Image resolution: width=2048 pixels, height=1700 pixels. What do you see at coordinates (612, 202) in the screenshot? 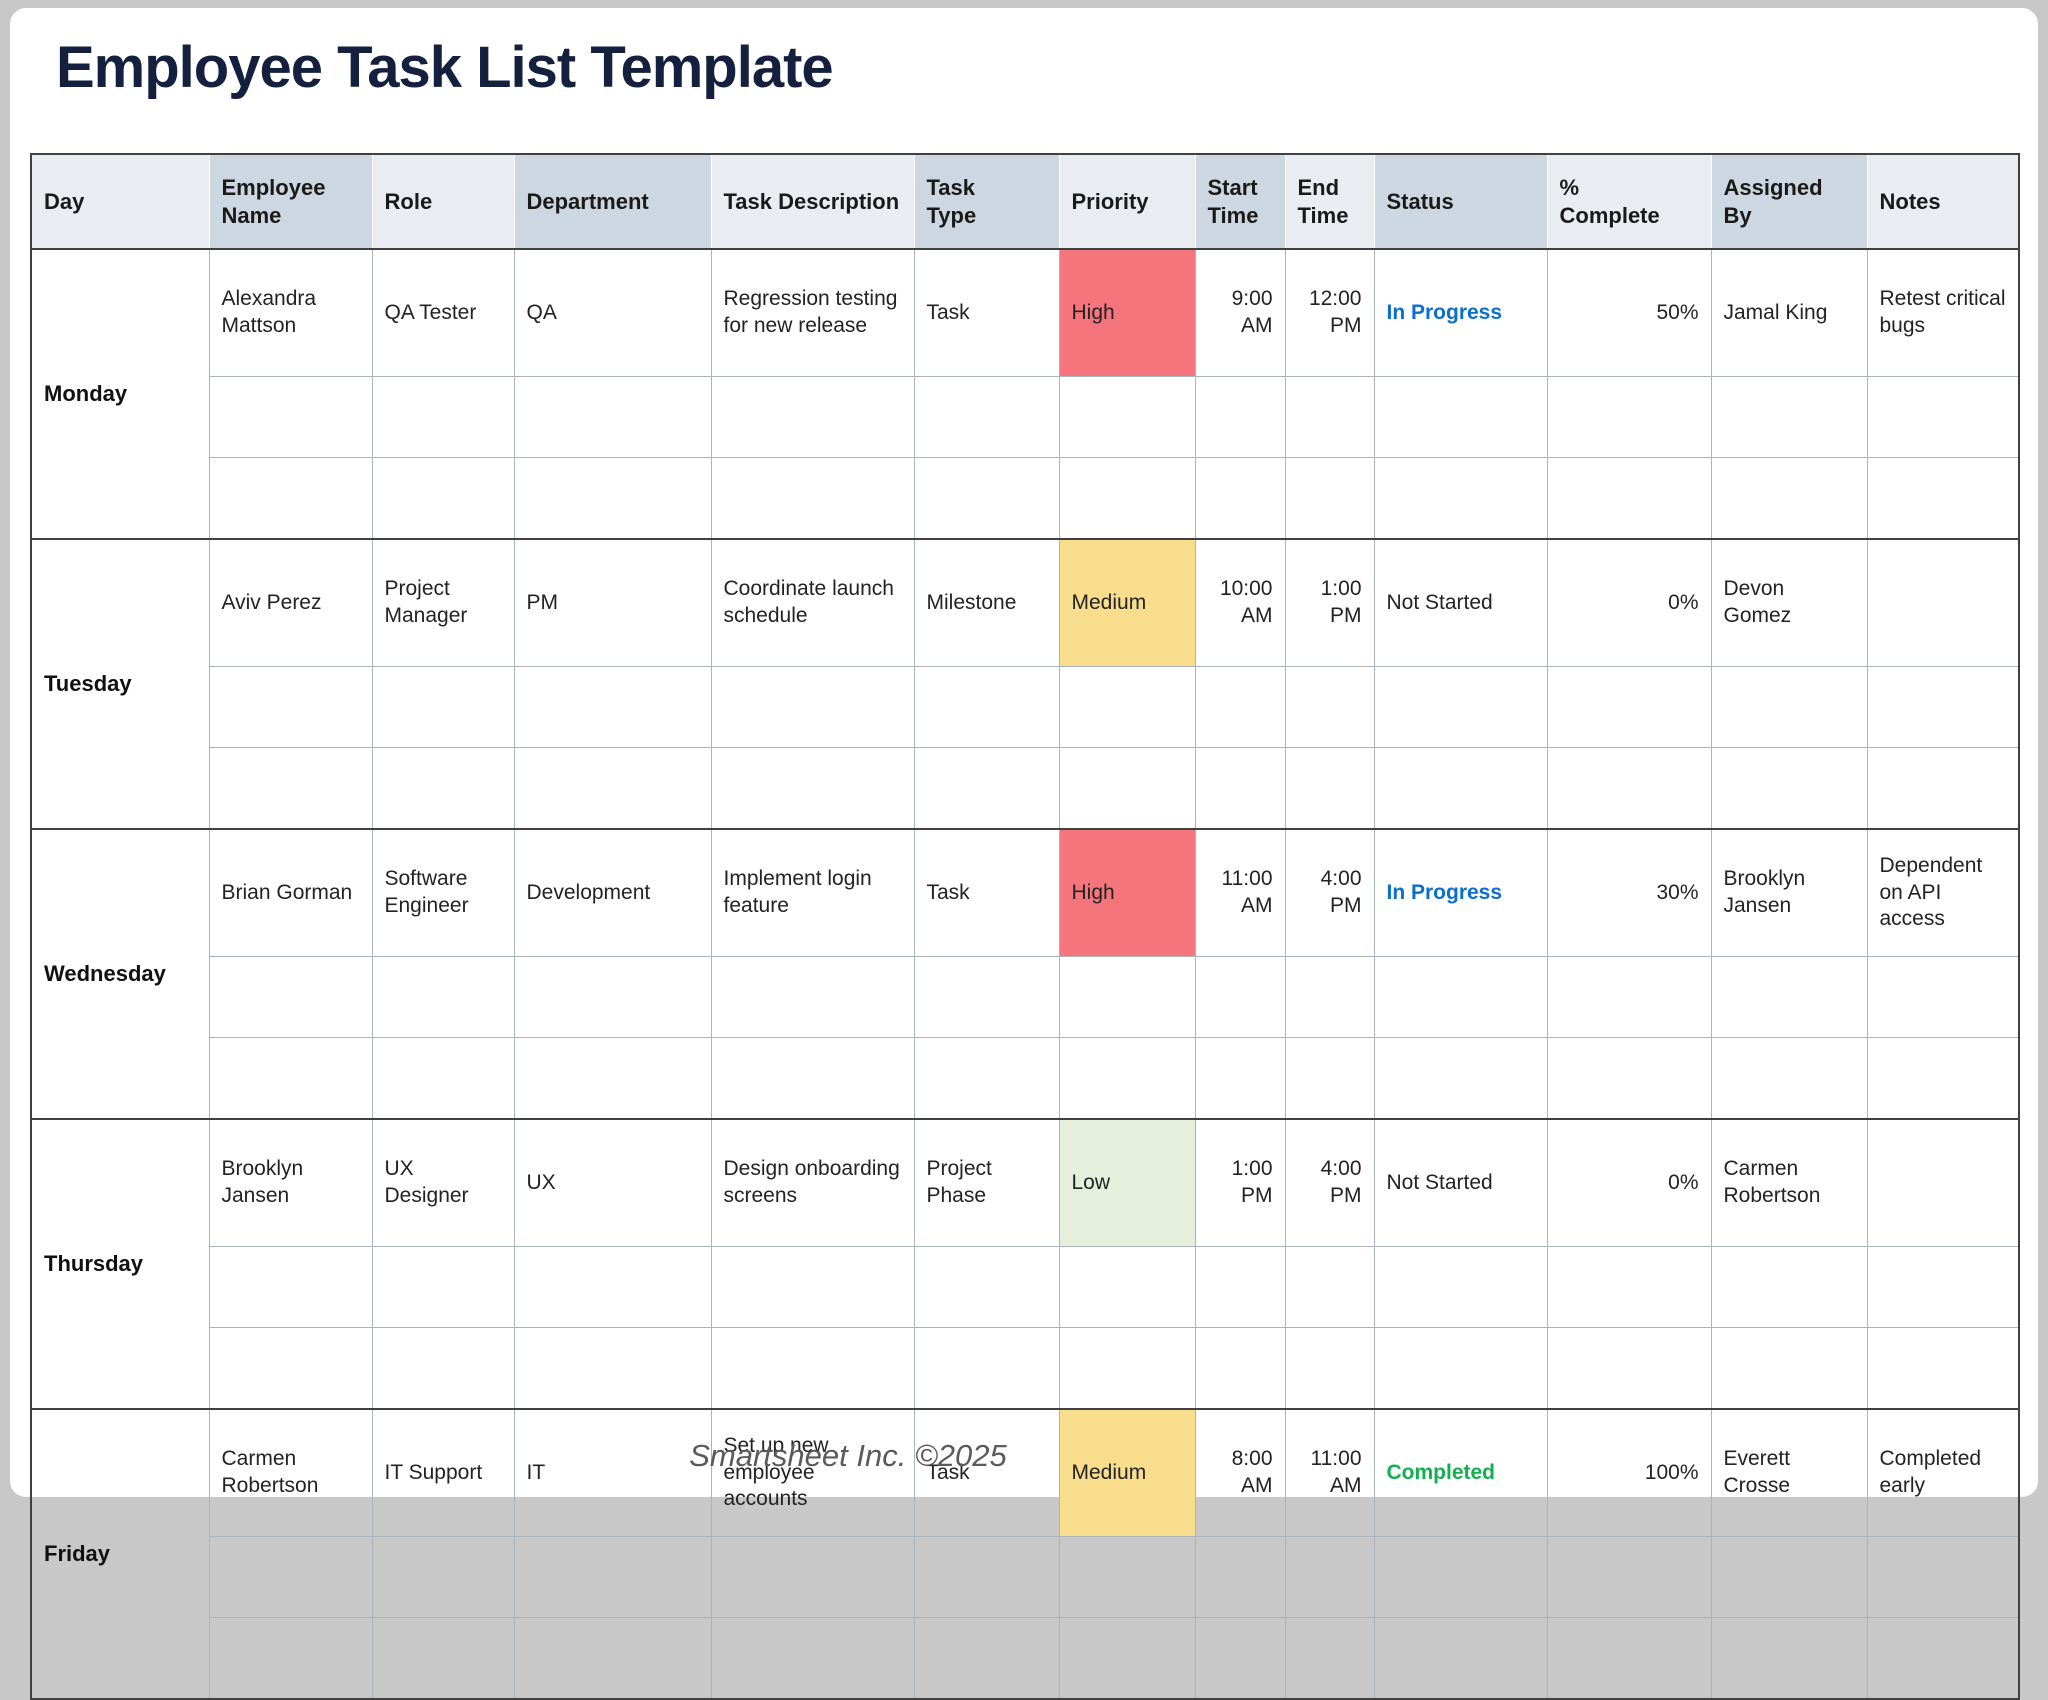
I see `header-department: Department` at bounding box center [612, 202].